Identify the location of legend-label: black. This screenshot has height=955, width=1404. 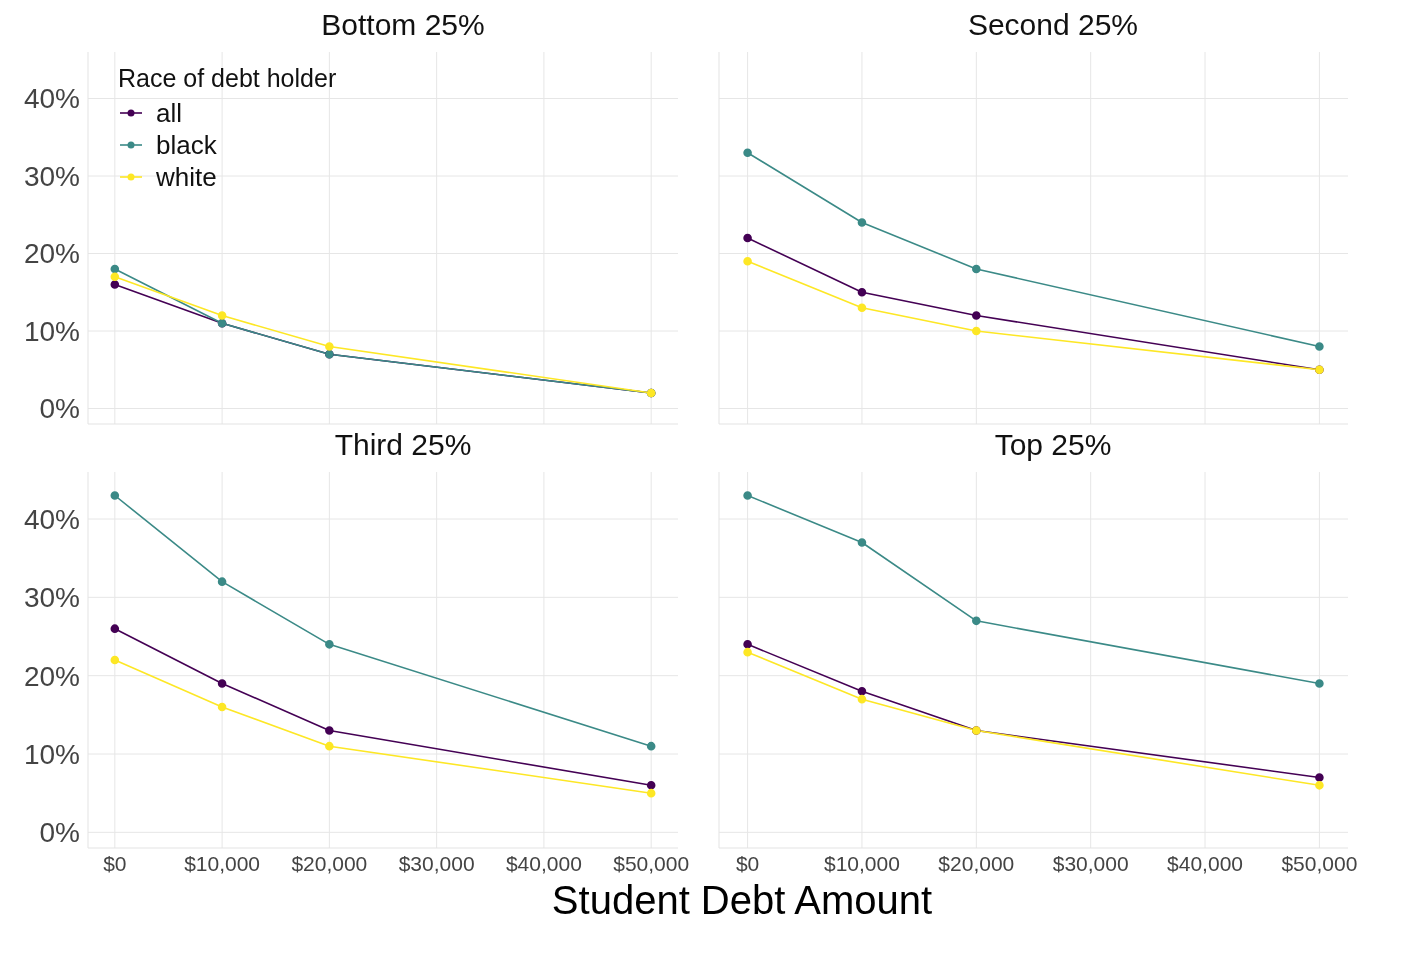
(186, 145).